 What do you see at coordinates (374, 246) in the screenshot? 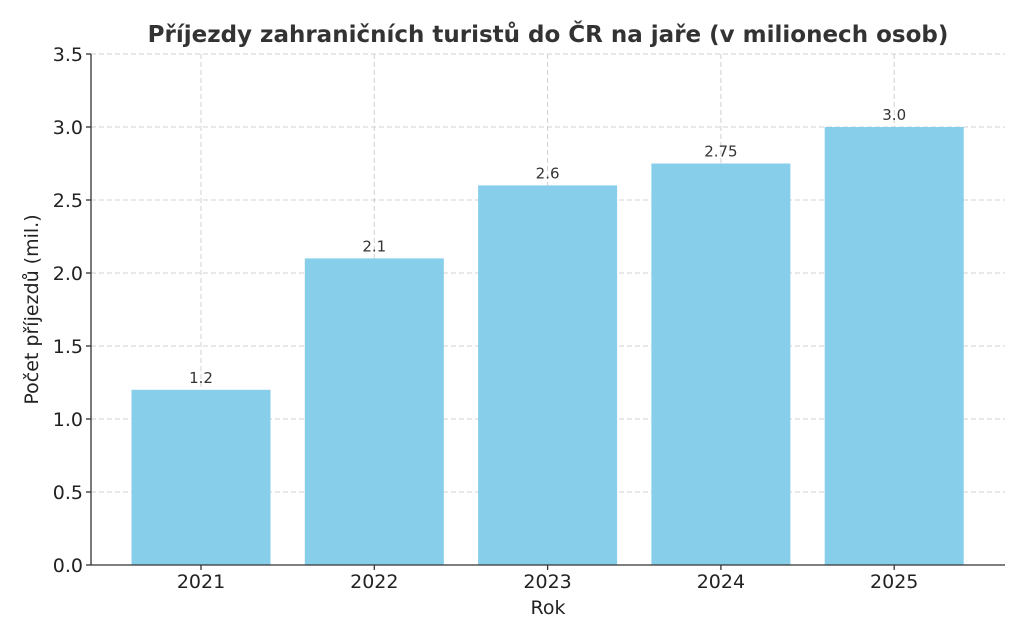
I see `bar-value-label: 2.1` at bounding box center [374, 246].